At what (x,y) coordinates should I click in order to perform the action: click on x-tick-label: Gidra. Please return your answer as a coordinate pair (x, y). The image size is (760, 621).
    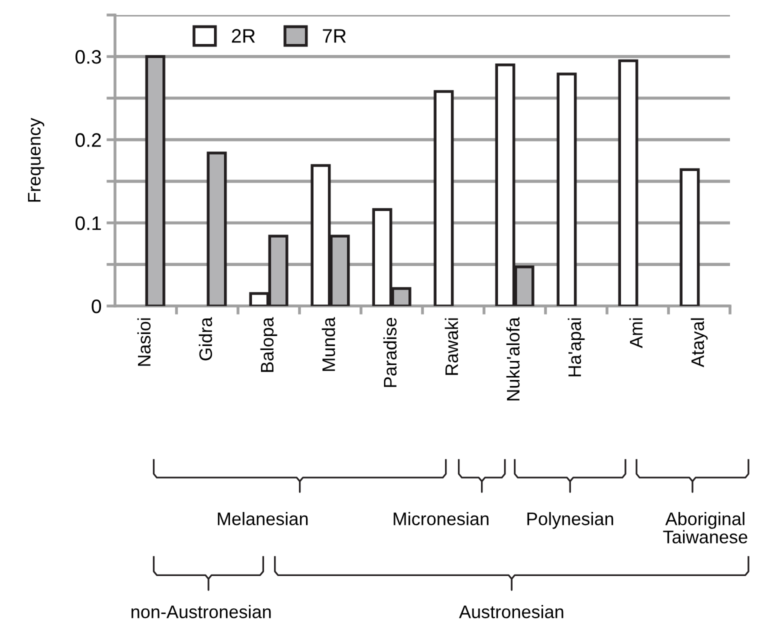
    Looking at the image, I should click on (205, 338).